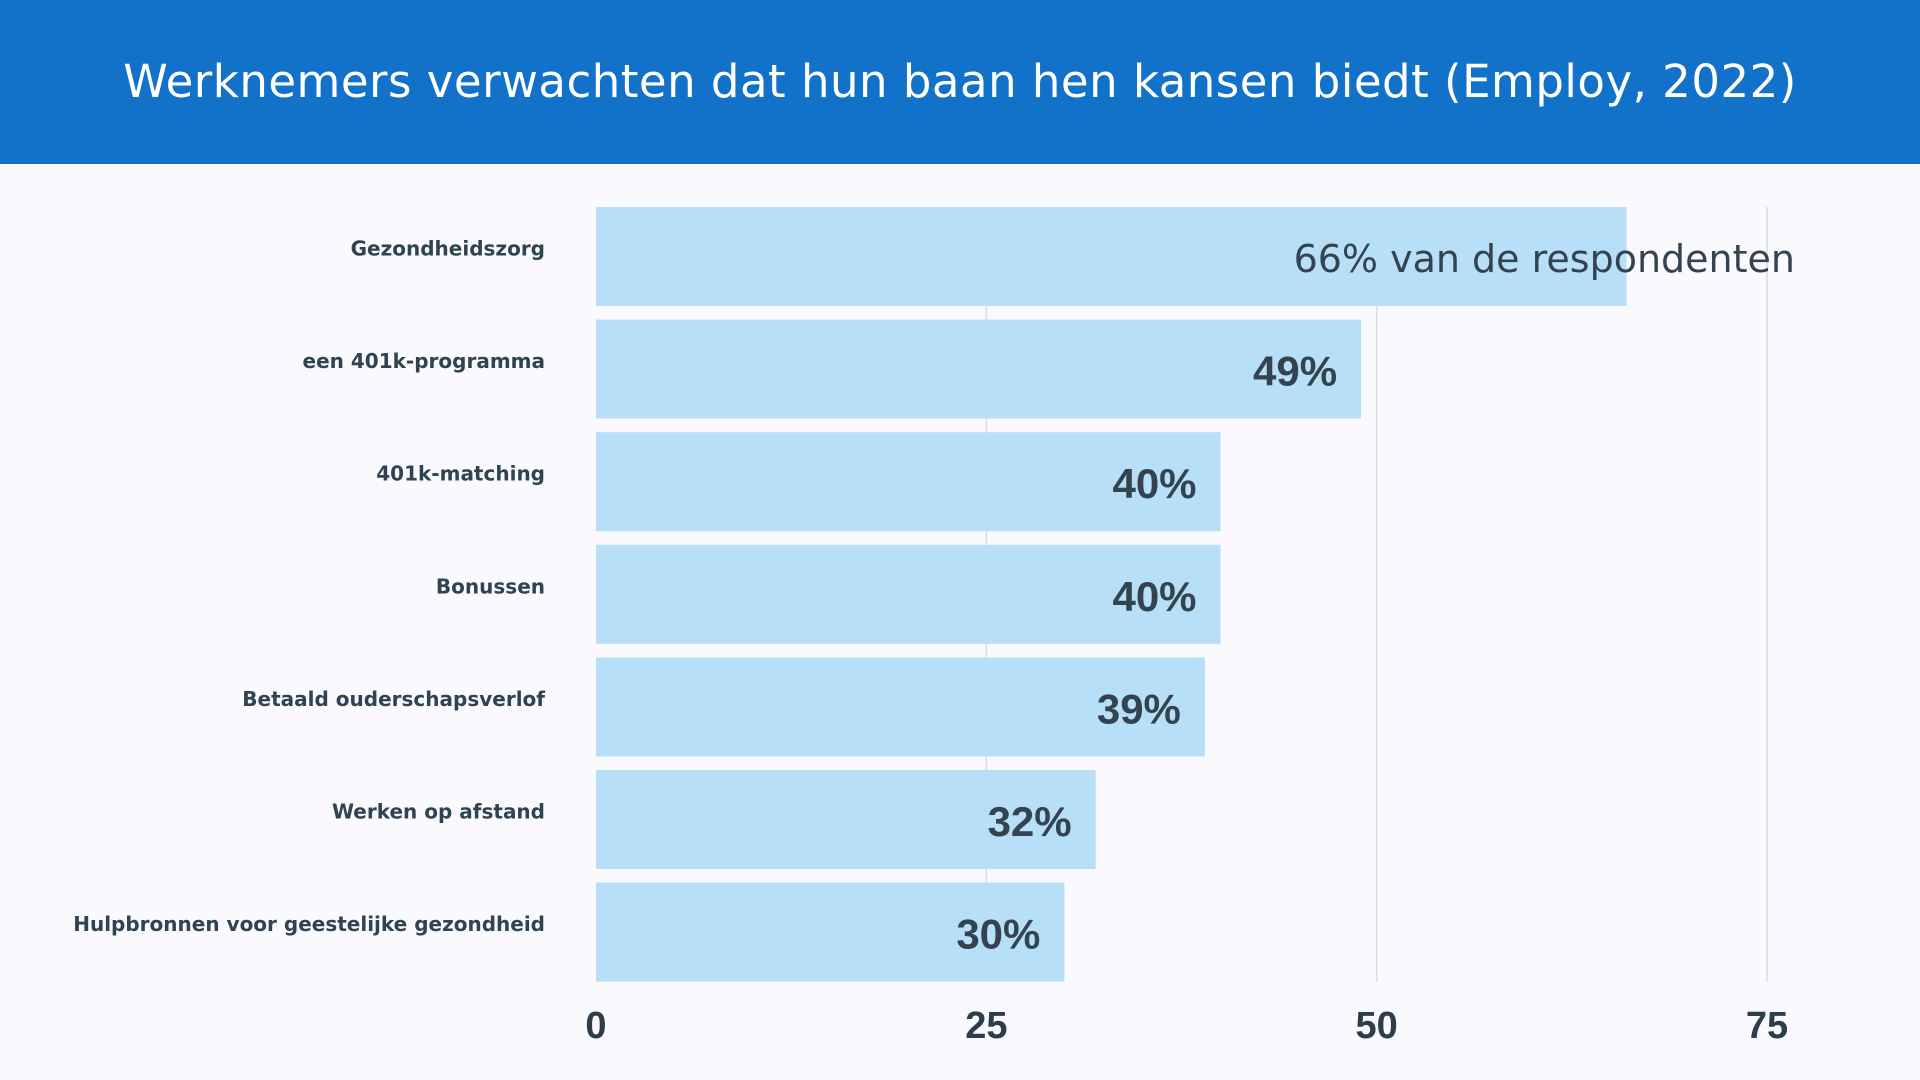 This screenshot has height=1080, width=1920. Describe the element at coordinates (490, 586) in the screenshot. I see `category-label: Bonussen` at that location.